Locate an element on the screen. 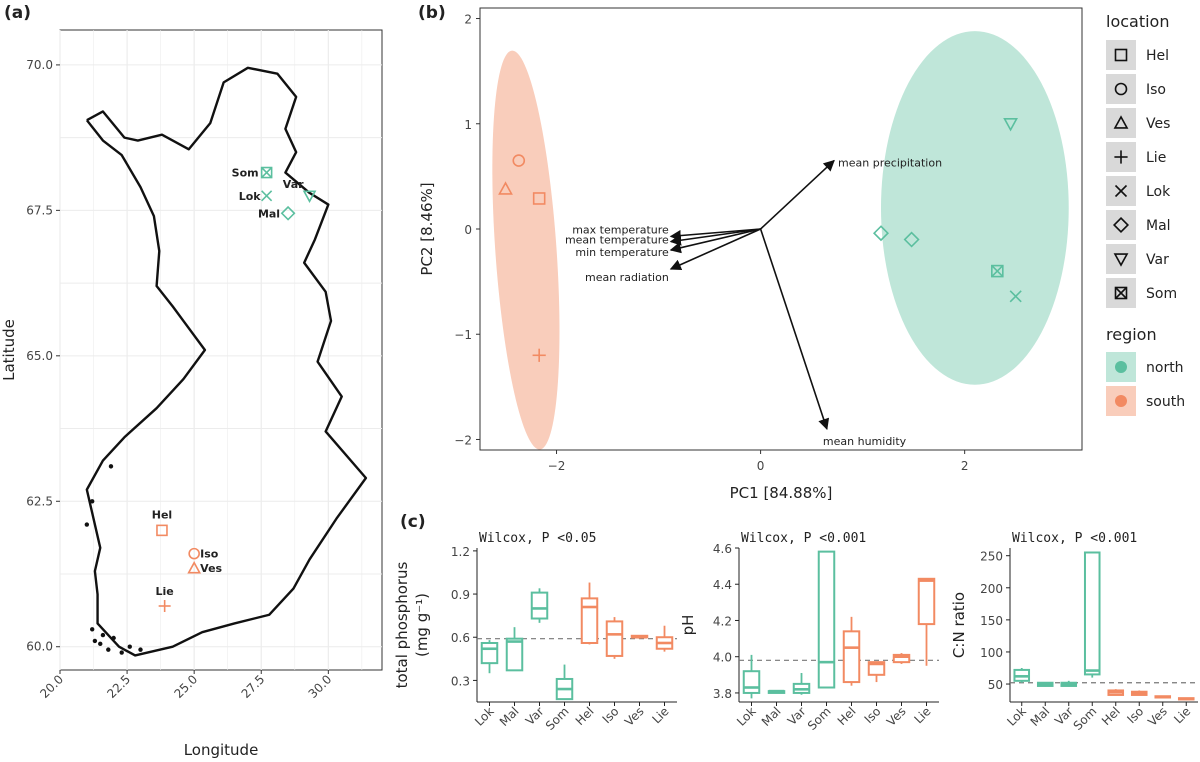 Image resolution: width=1200 pixels, height=762 pixels. legend-label: Ves is located at coordinates (1158, 124).